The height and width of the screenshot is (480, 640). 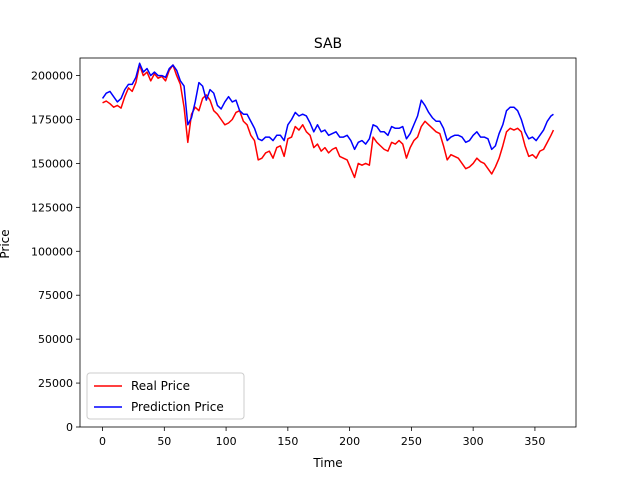 I want to click on chart-title: SAB, so click(x=328, y=44).